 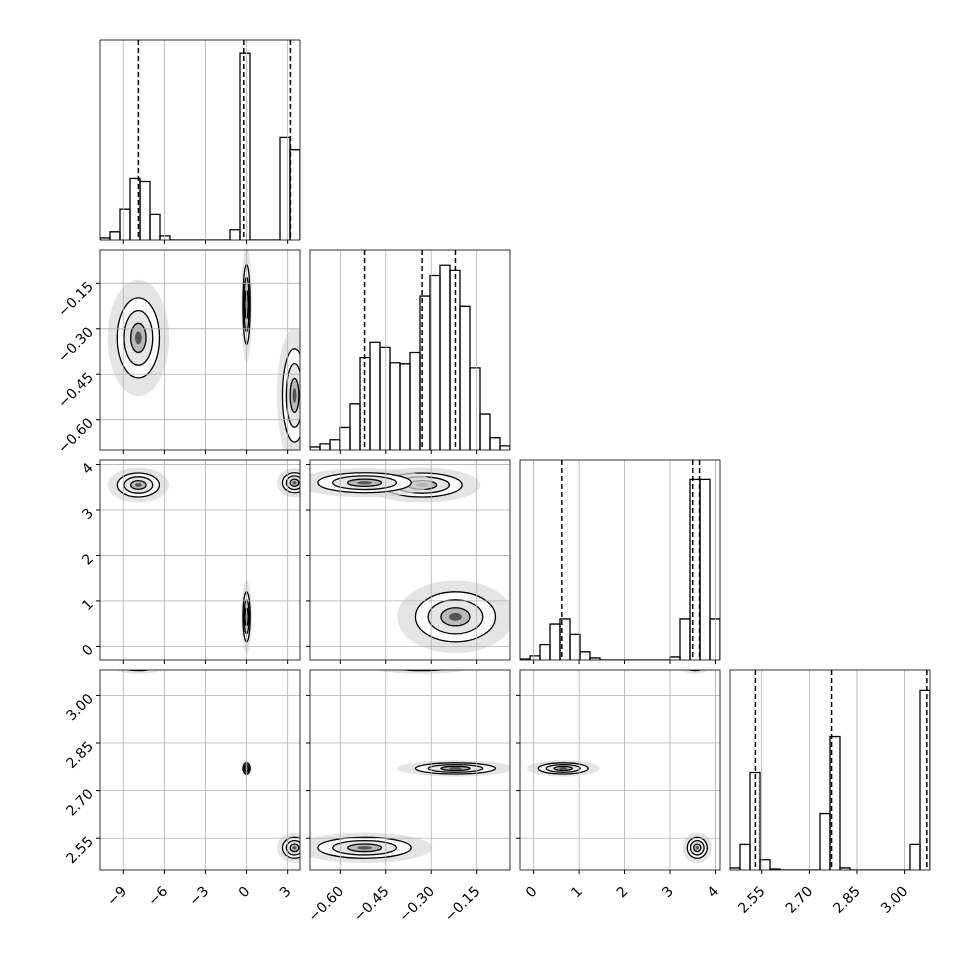 I want to click on y-tick-label: −0.30, so click(x=76, y=345).